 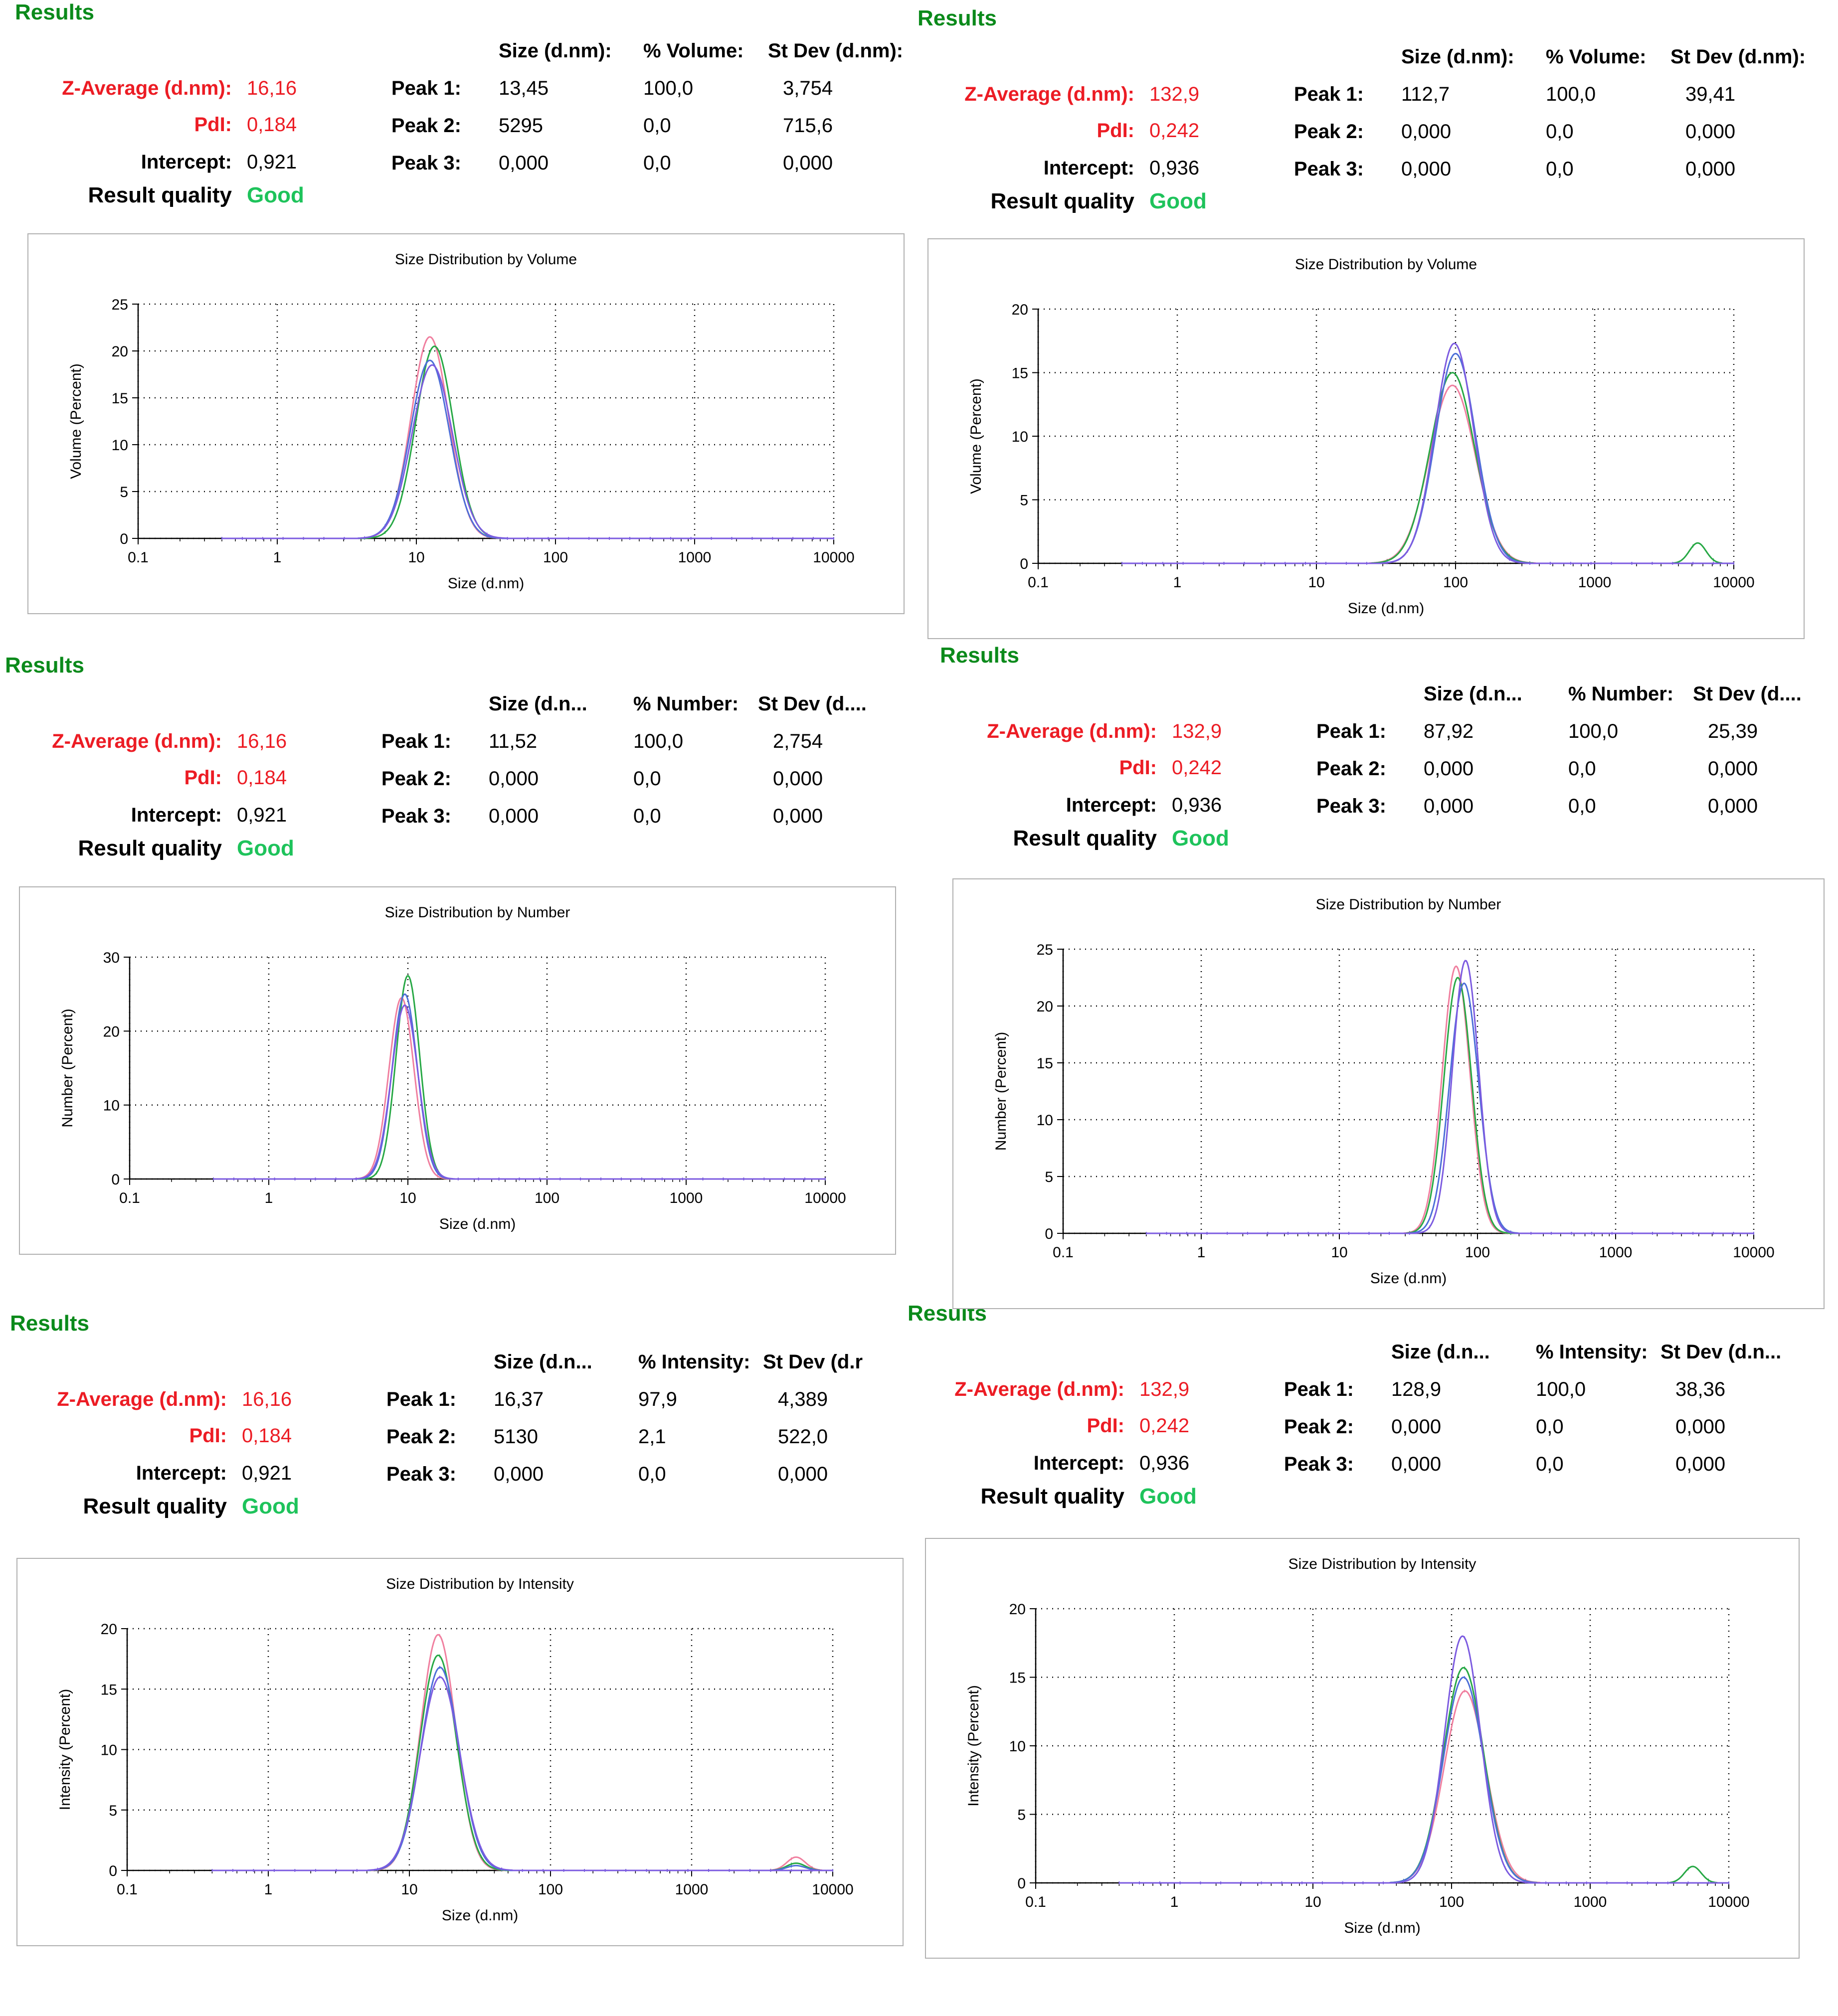 What do you see at coordinates (477, 912) in the screenshot?
I see `chart-title: Size Distribution by Number` at bounding box center [477, 912].